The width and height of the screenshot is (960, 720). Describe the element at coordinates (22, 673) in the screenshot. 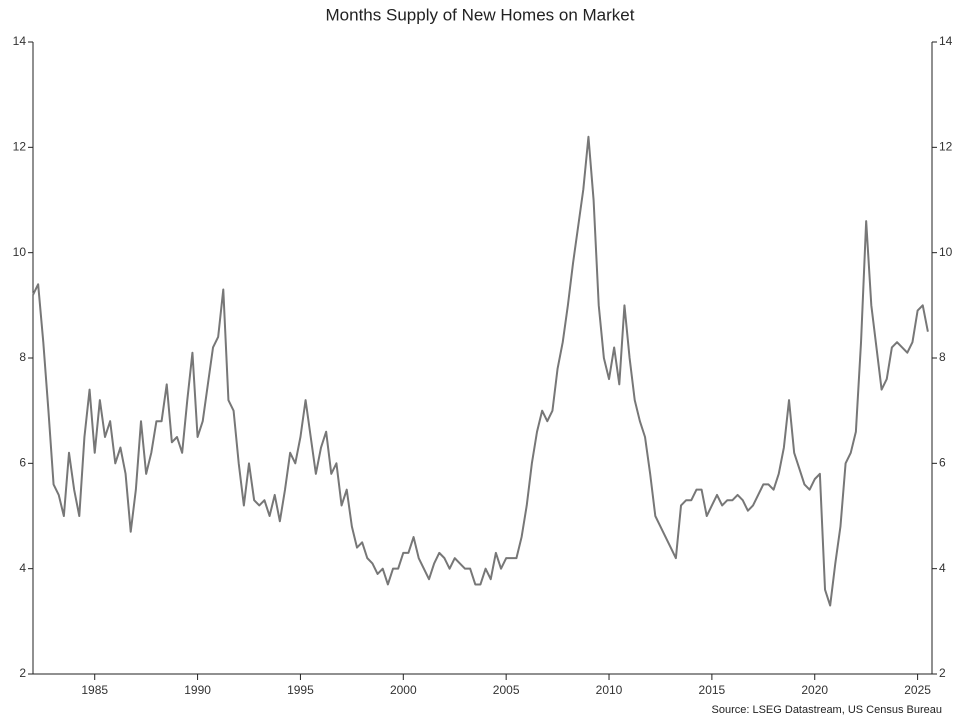

I see `y-tick-label: 2` at that location.